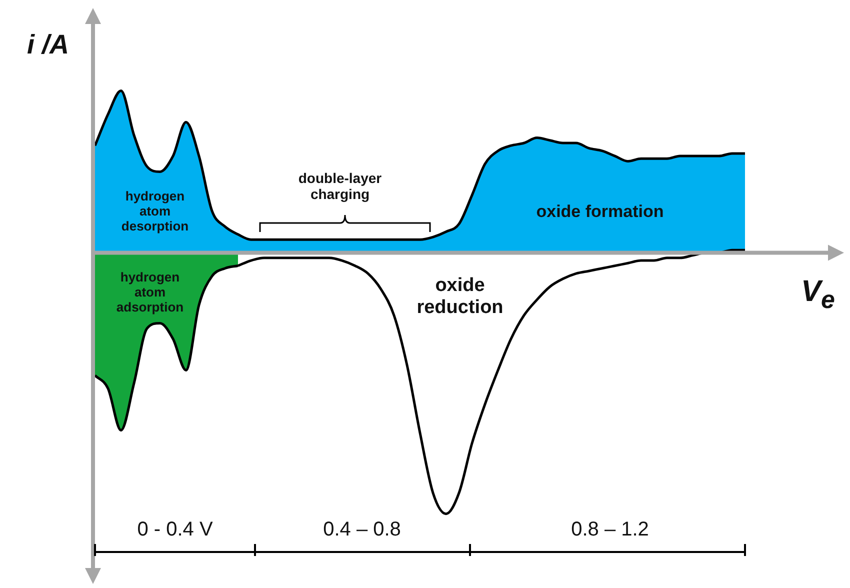 This screenshot has height=588, width=850. Describe the element at coordinates (340, 186) in the screenshot. I see `annotation: double-layer charging` at that location.